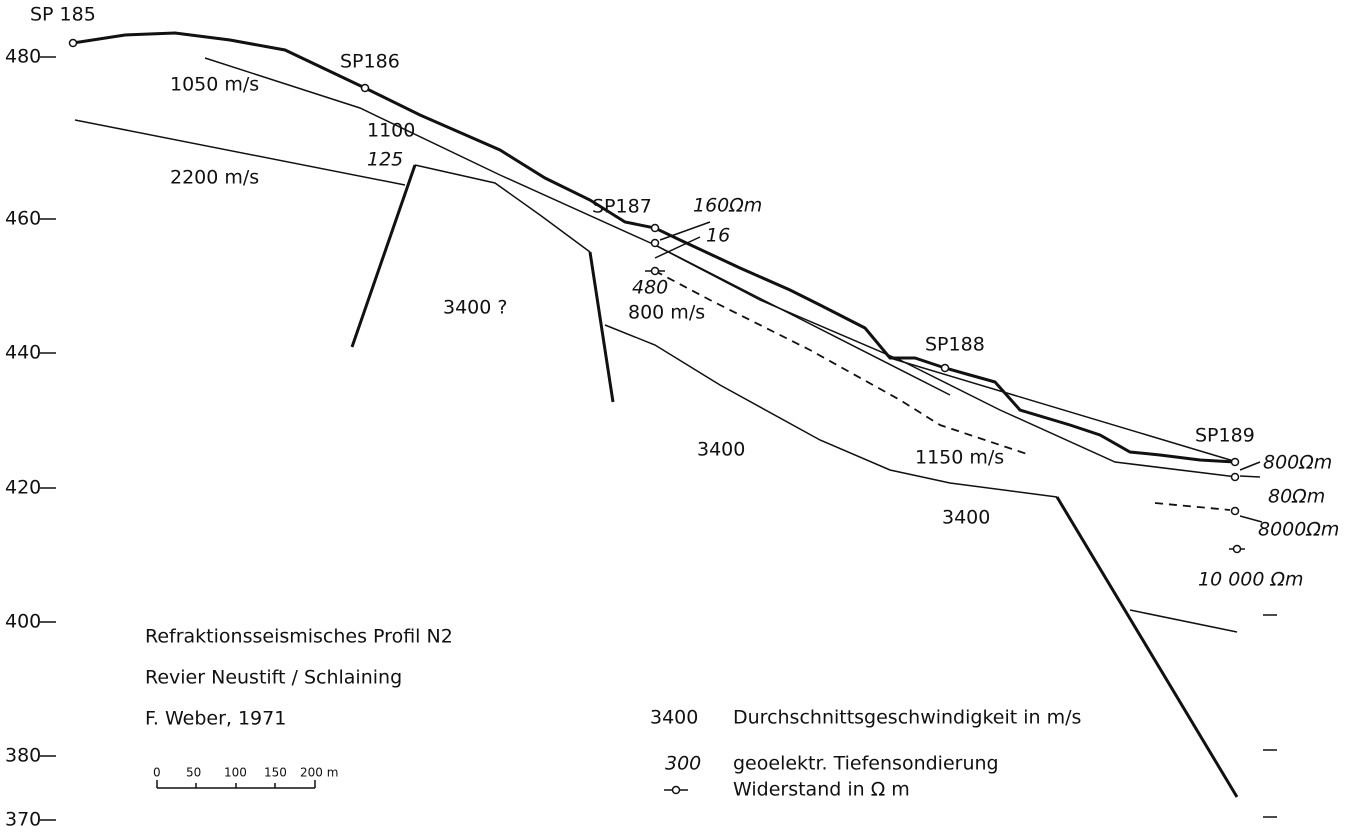  What do you see at coordinates (727, 206) in the screenshot?
I see `sounding-label: 160Ωm` at bounding box center [727, 206].